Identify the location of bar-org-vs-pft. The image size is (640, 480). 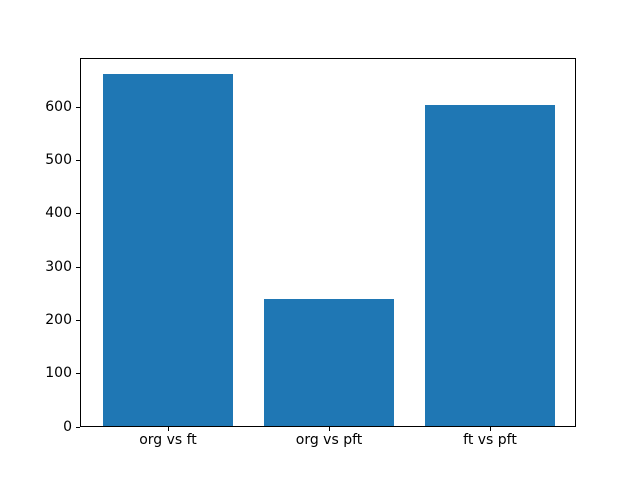
(329, 362).